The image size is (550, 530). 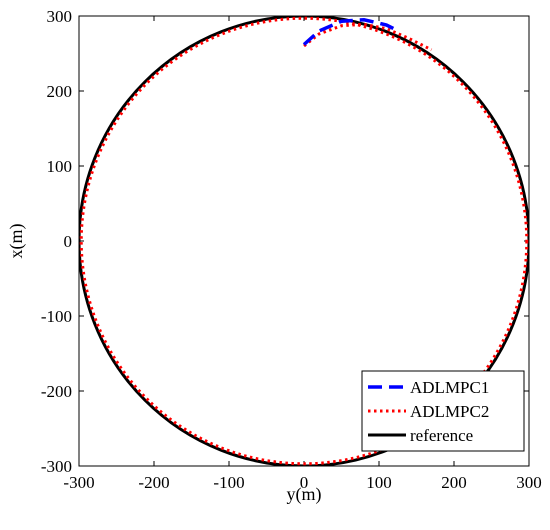 I want to click on series-adlmpc2-start, so click(x=368, y=37).